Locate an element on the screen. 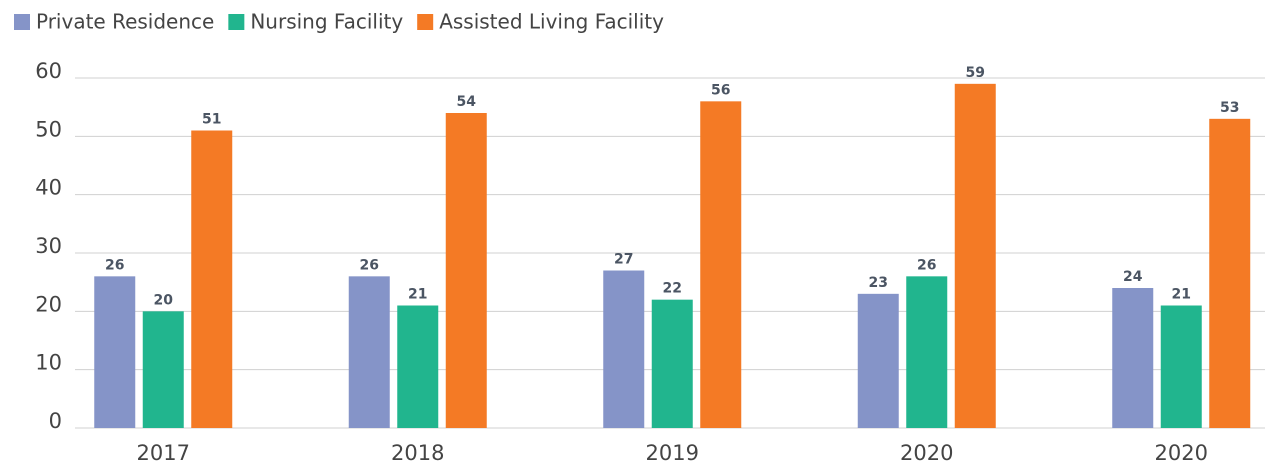 The image size is (1272, 469). value-label: 54 is located at coordinates (467, 102).